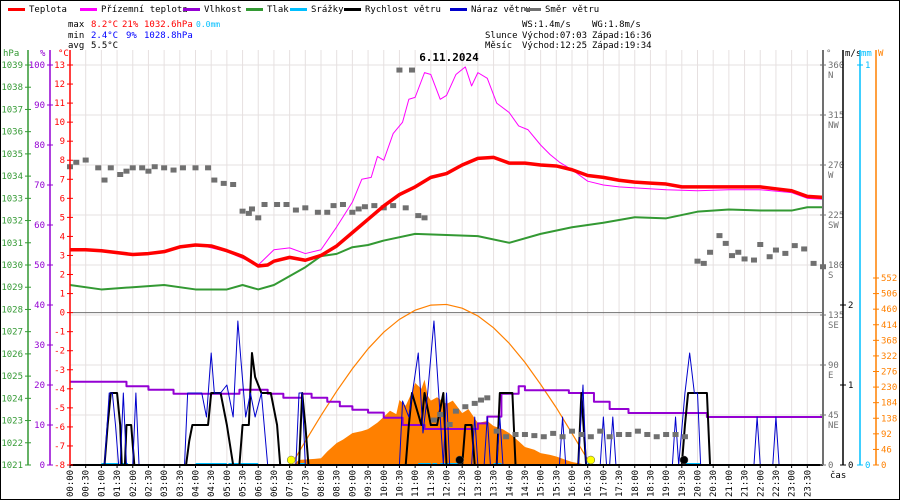 The width and height of the screenshot is (900, 500). Describe the element at coordinates (622, 46) in the screenshot. I see `moonset-time: Západ:19:34` at that location.